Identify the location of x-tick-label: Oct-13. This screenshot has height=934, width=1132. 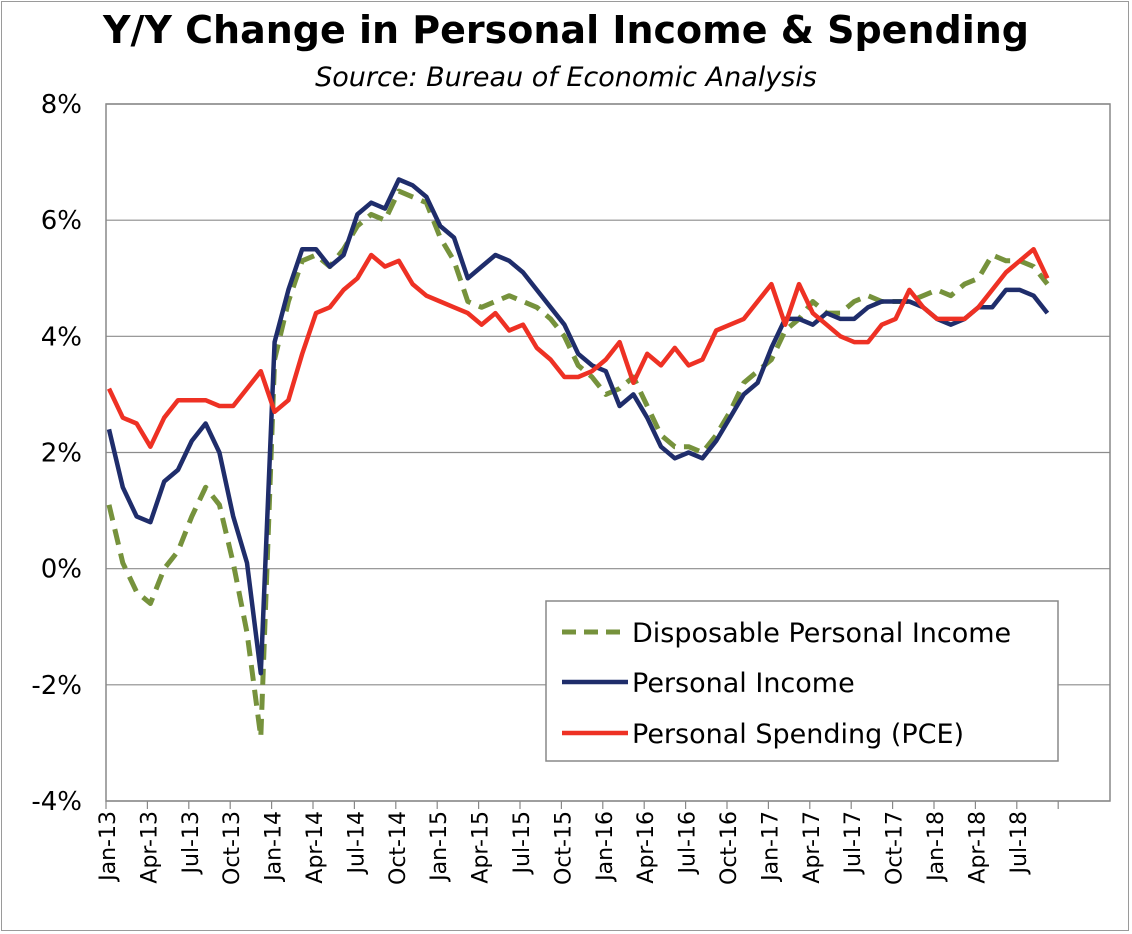
(232, 848).